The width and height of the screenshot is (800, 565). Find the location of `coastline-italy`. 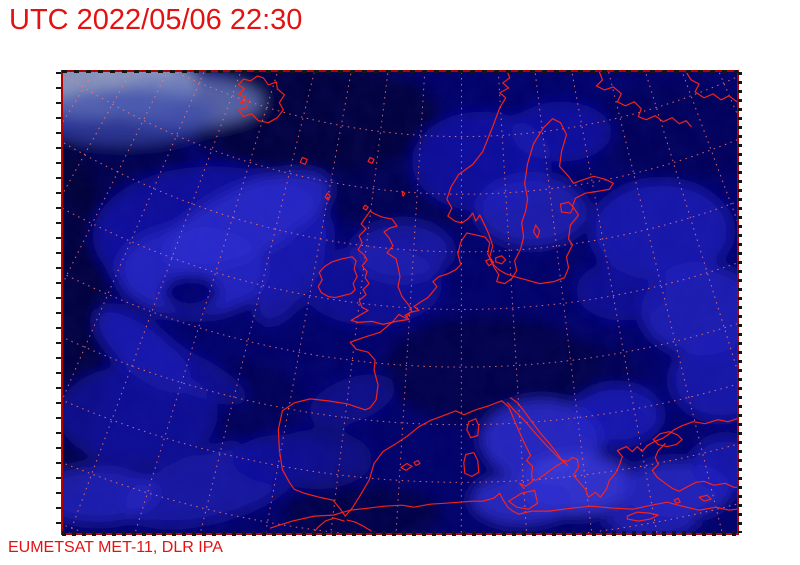

coastline-italy is located at coordinates (535, 444).